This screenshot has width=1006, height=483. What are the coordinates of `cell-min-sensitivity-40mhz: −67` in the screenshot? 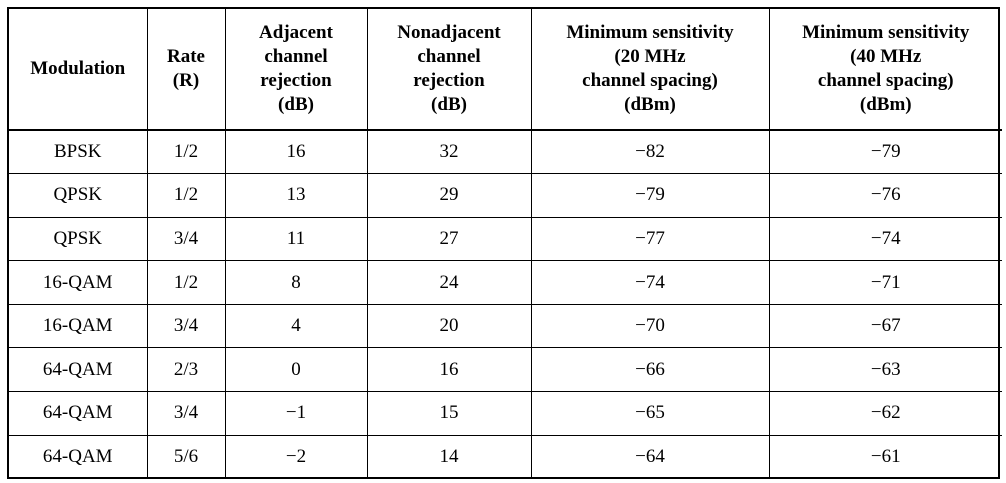 It's located at (885, 326).